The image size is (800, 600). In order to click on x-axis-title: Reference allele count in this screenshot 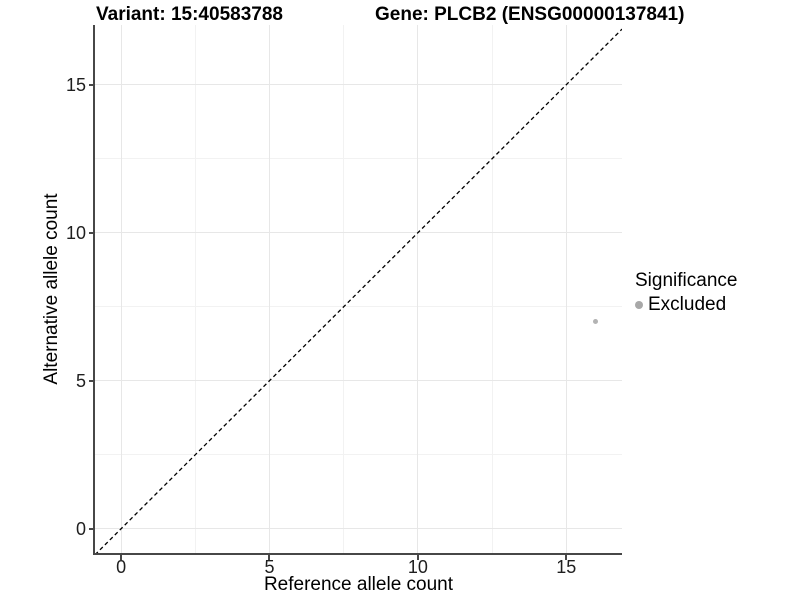, I will do `click(358, 584)`.